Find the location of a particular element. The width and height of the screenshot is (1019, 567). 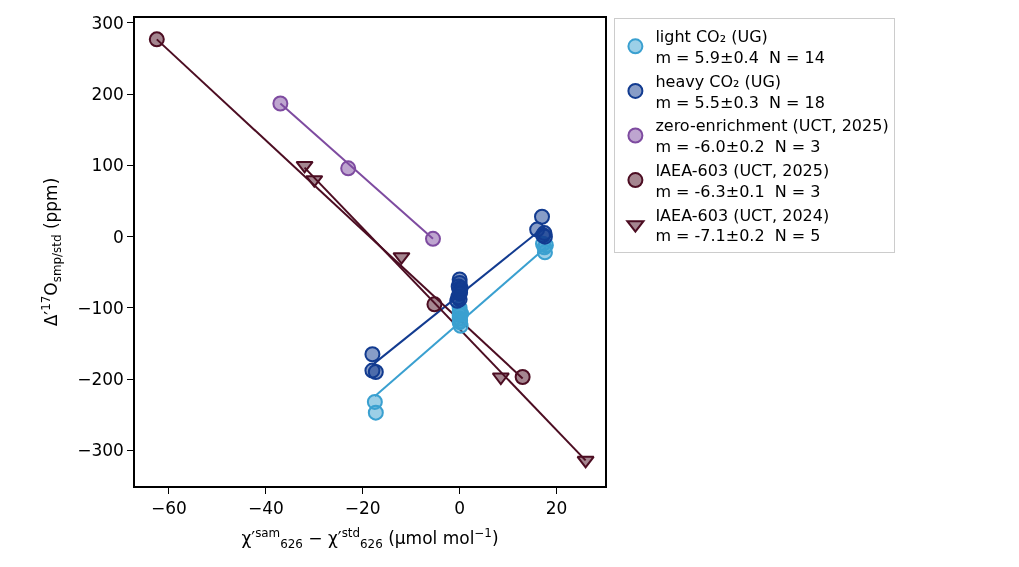

y-tick-label: 0 is located at coordinates (118, 236).